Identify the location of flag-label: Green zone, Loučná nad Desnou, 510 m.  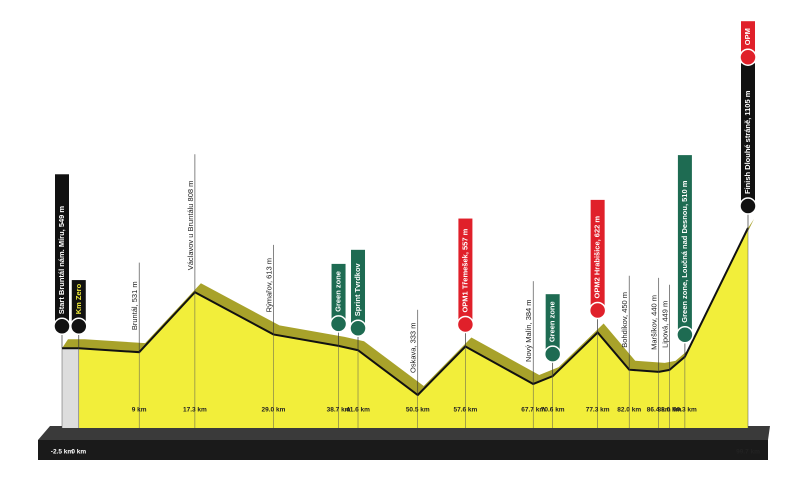
(684, 251).